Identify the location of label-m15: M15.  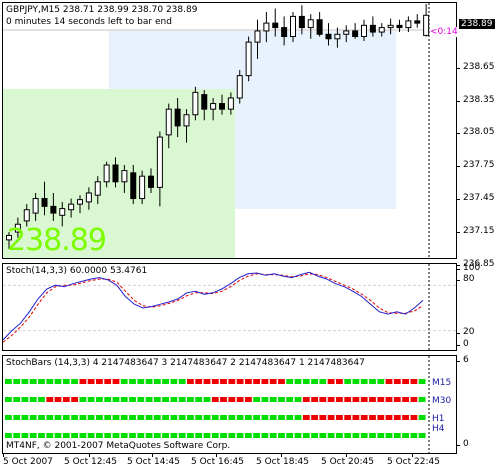
(442, 383).